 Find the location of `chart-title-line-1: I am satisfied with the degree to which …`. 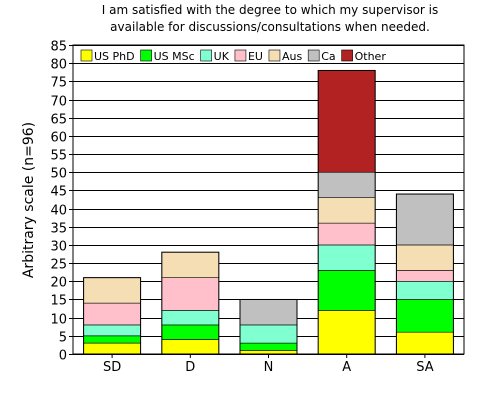

chart-title-line-1: I am satisfied with the degree to which … is located at coordinates (270, 10).